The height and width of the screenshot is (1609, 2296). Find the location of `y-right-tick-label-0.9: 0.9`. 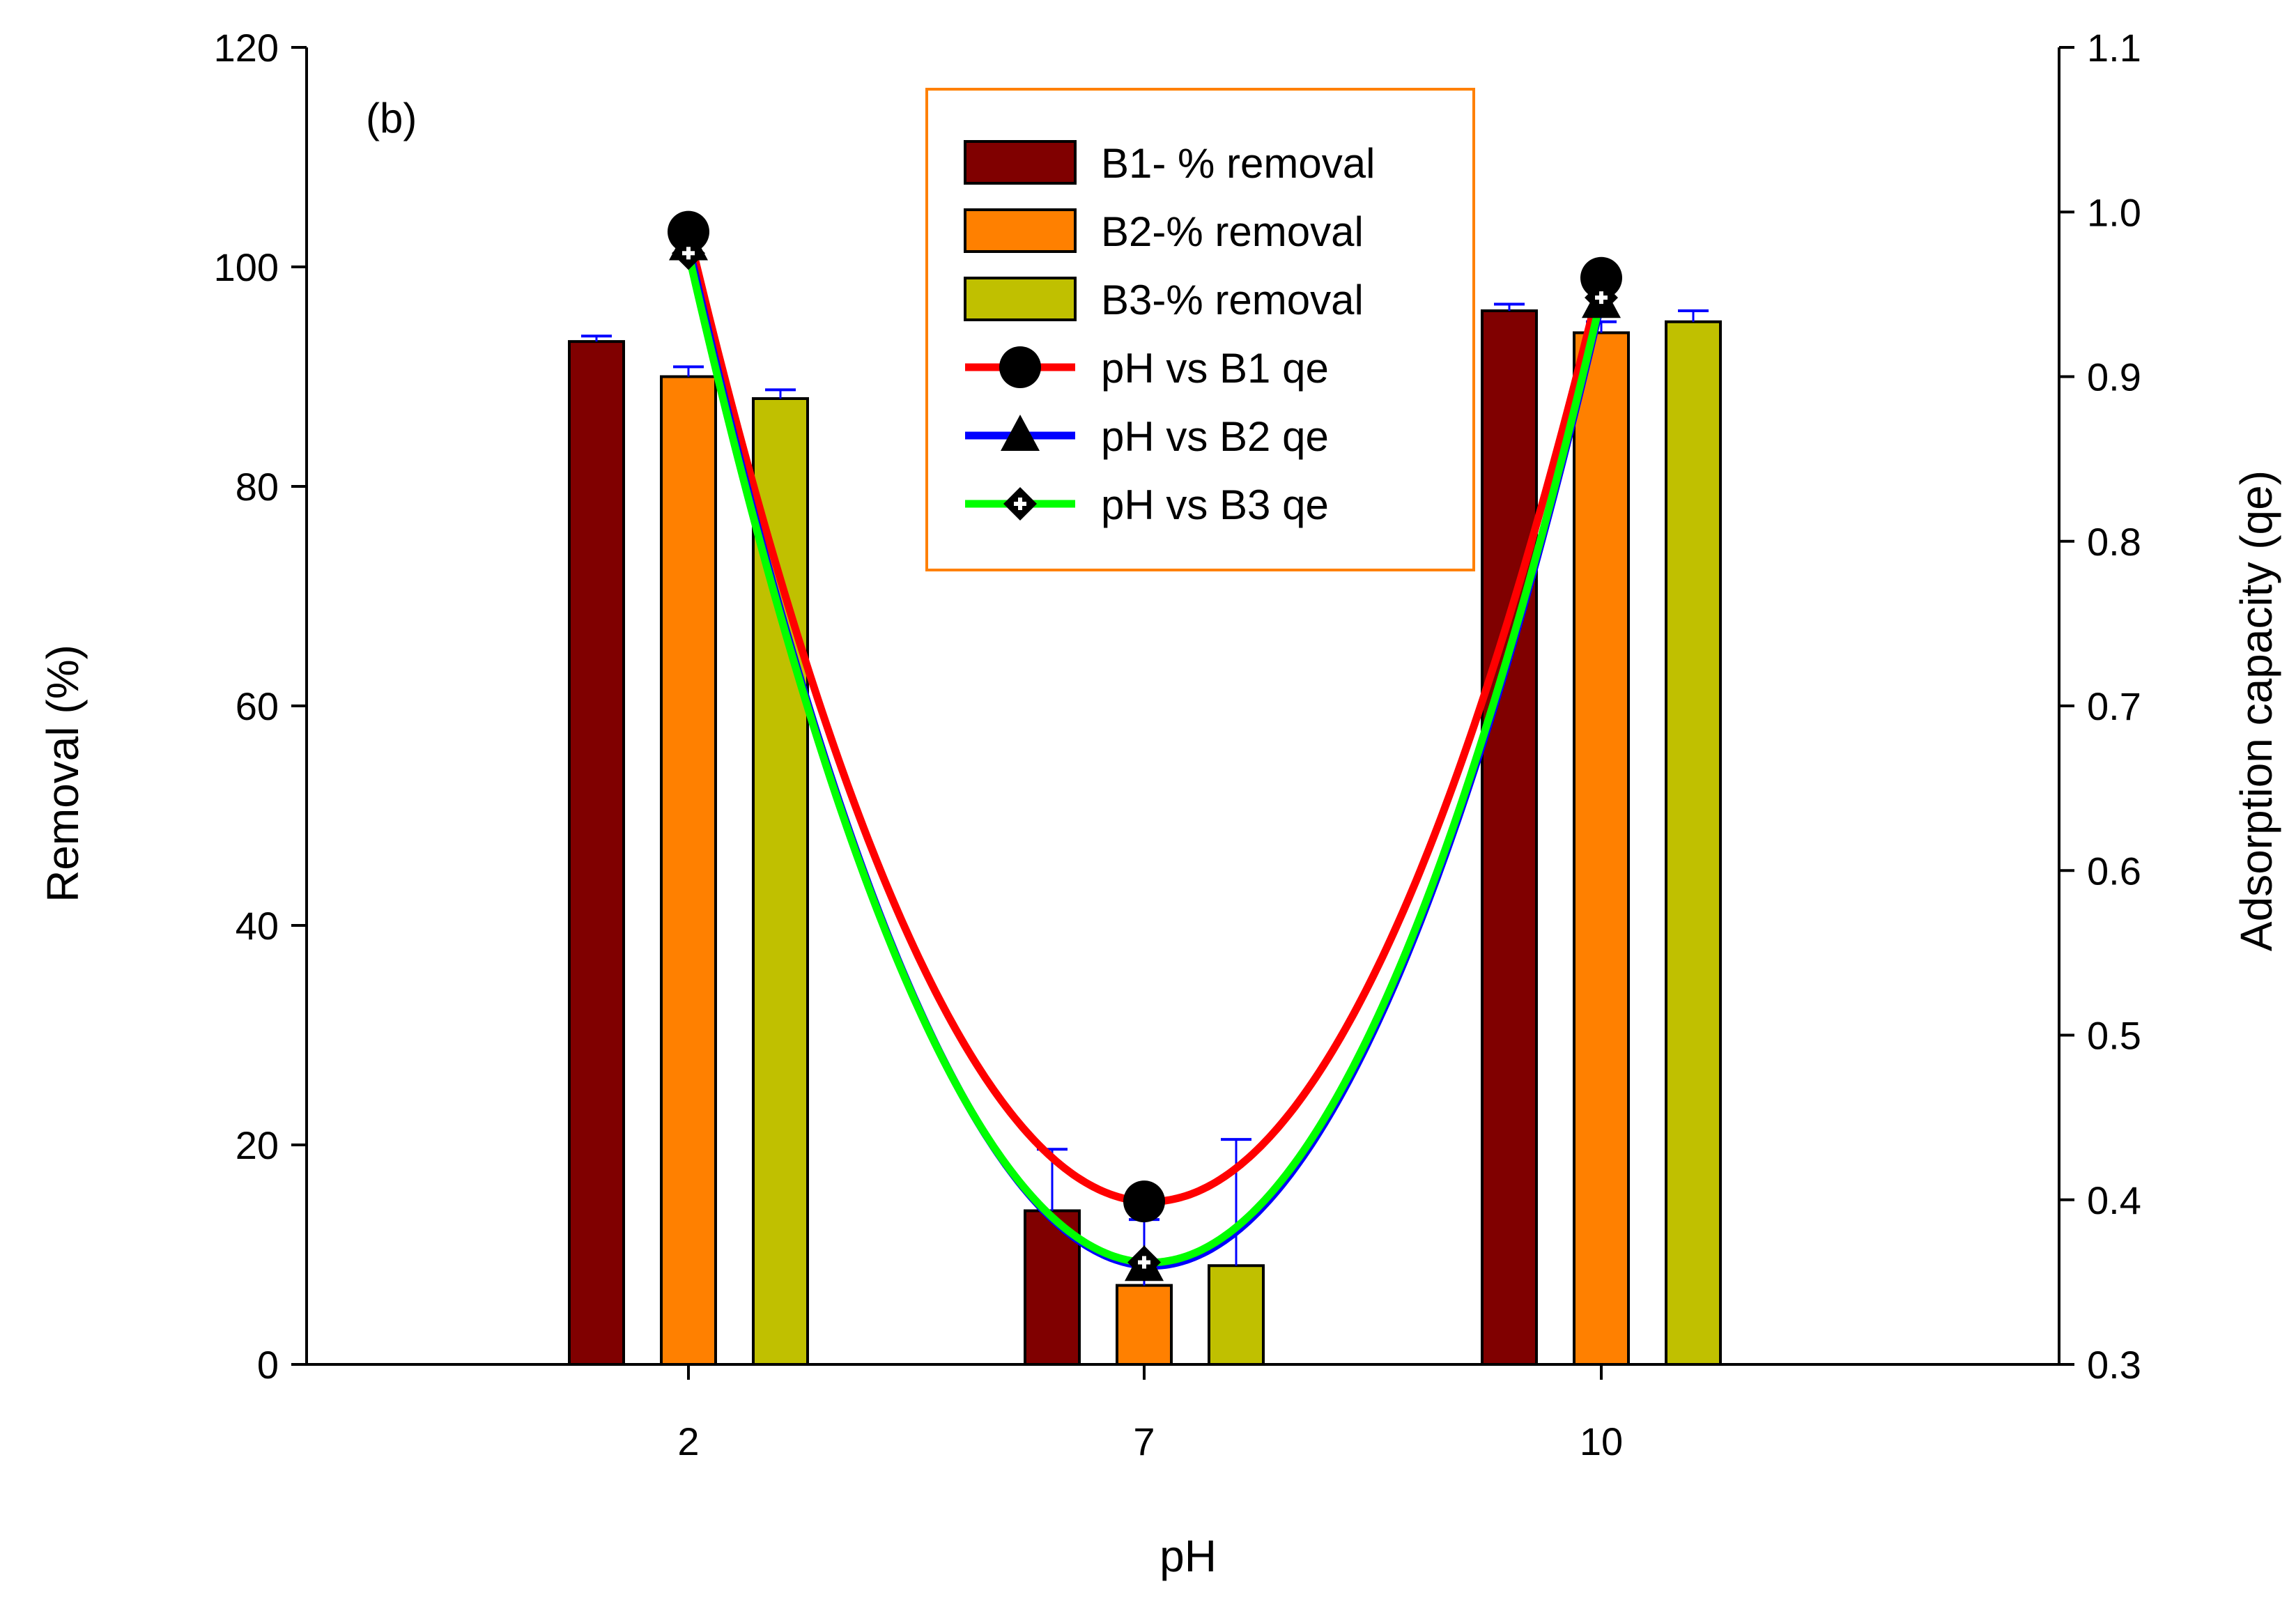

y-right-tick-label-0.9: 0.9 is located at coordinates (2114, 377).